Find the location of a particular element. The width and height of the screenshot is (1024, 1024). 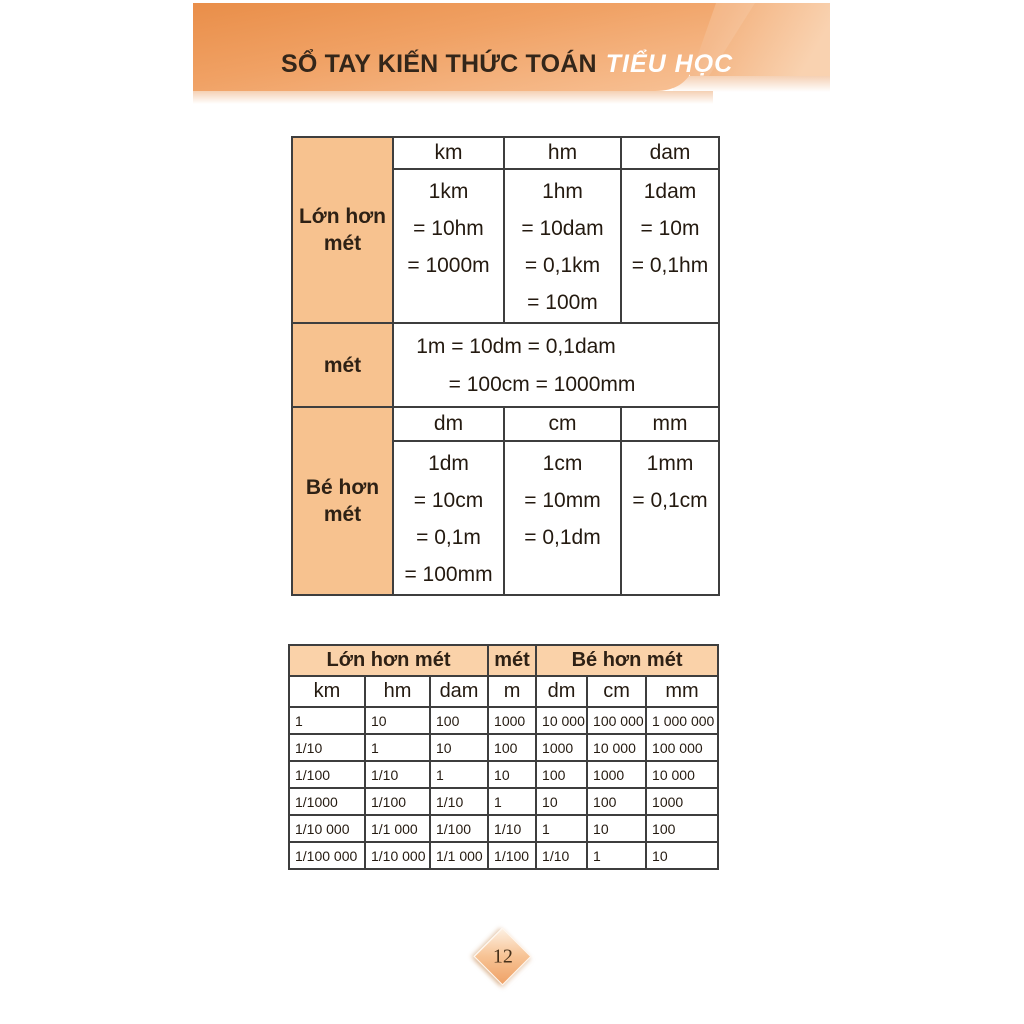

matrix-group-larger-than-meter: Lớn hơn mét is located at coordinates (388, 660).